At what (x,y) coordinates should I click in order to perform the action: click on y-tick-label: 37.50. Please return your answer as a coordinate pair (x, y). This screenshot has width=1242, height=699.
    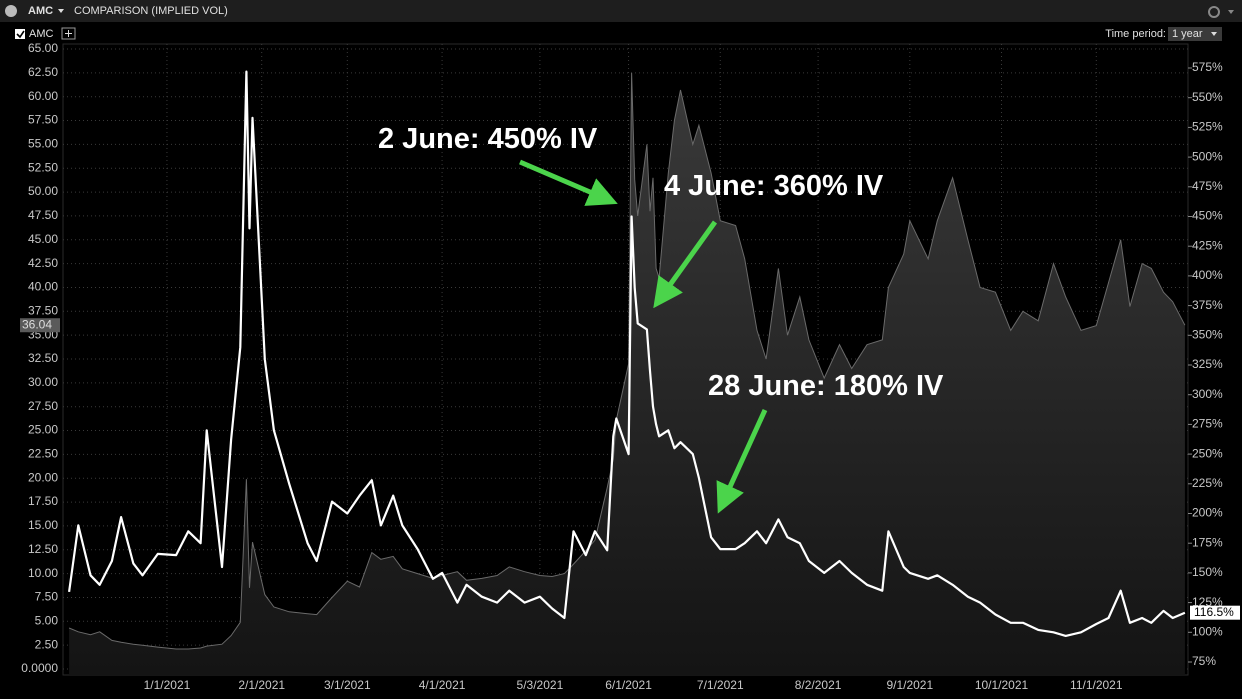
    Looking at the image, I should click on (43, 310).